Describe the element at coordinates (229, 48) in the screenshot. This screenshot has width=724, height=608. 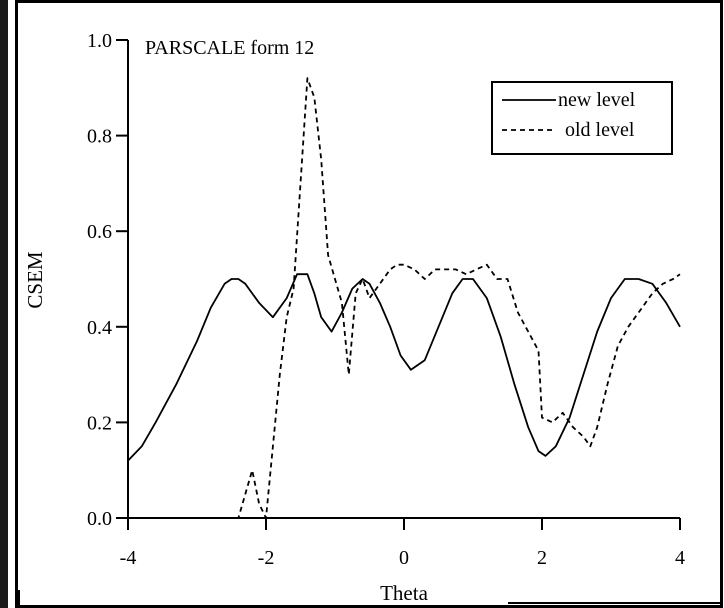
I see `chart-title: PARSCALE form 12` at that location.